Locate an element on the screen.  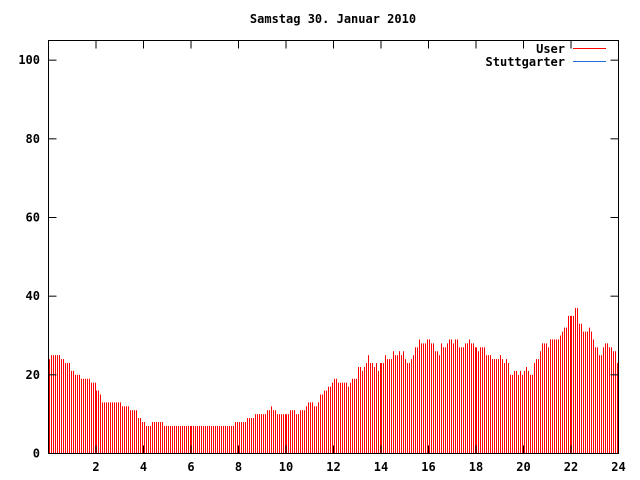
x-tick-label: 16 is located at coordinates (428, 467).